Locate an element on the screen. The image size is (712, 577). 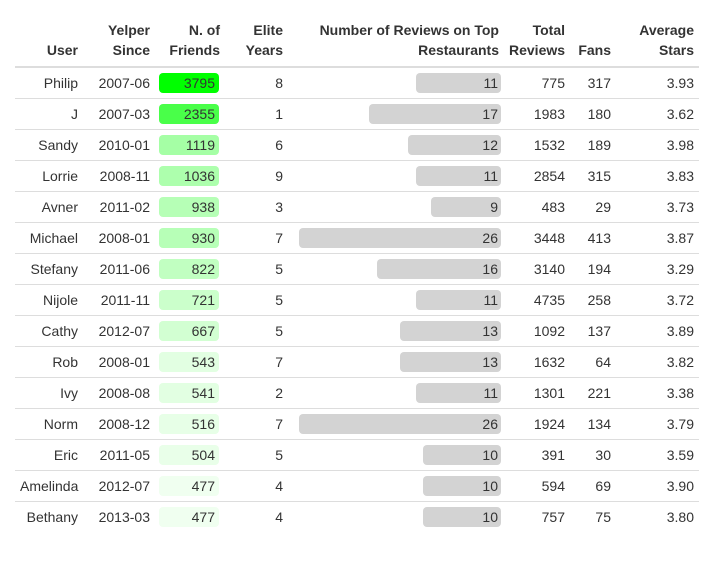
cell-total-reviews: 1301 is located at coordinates (537, 393).